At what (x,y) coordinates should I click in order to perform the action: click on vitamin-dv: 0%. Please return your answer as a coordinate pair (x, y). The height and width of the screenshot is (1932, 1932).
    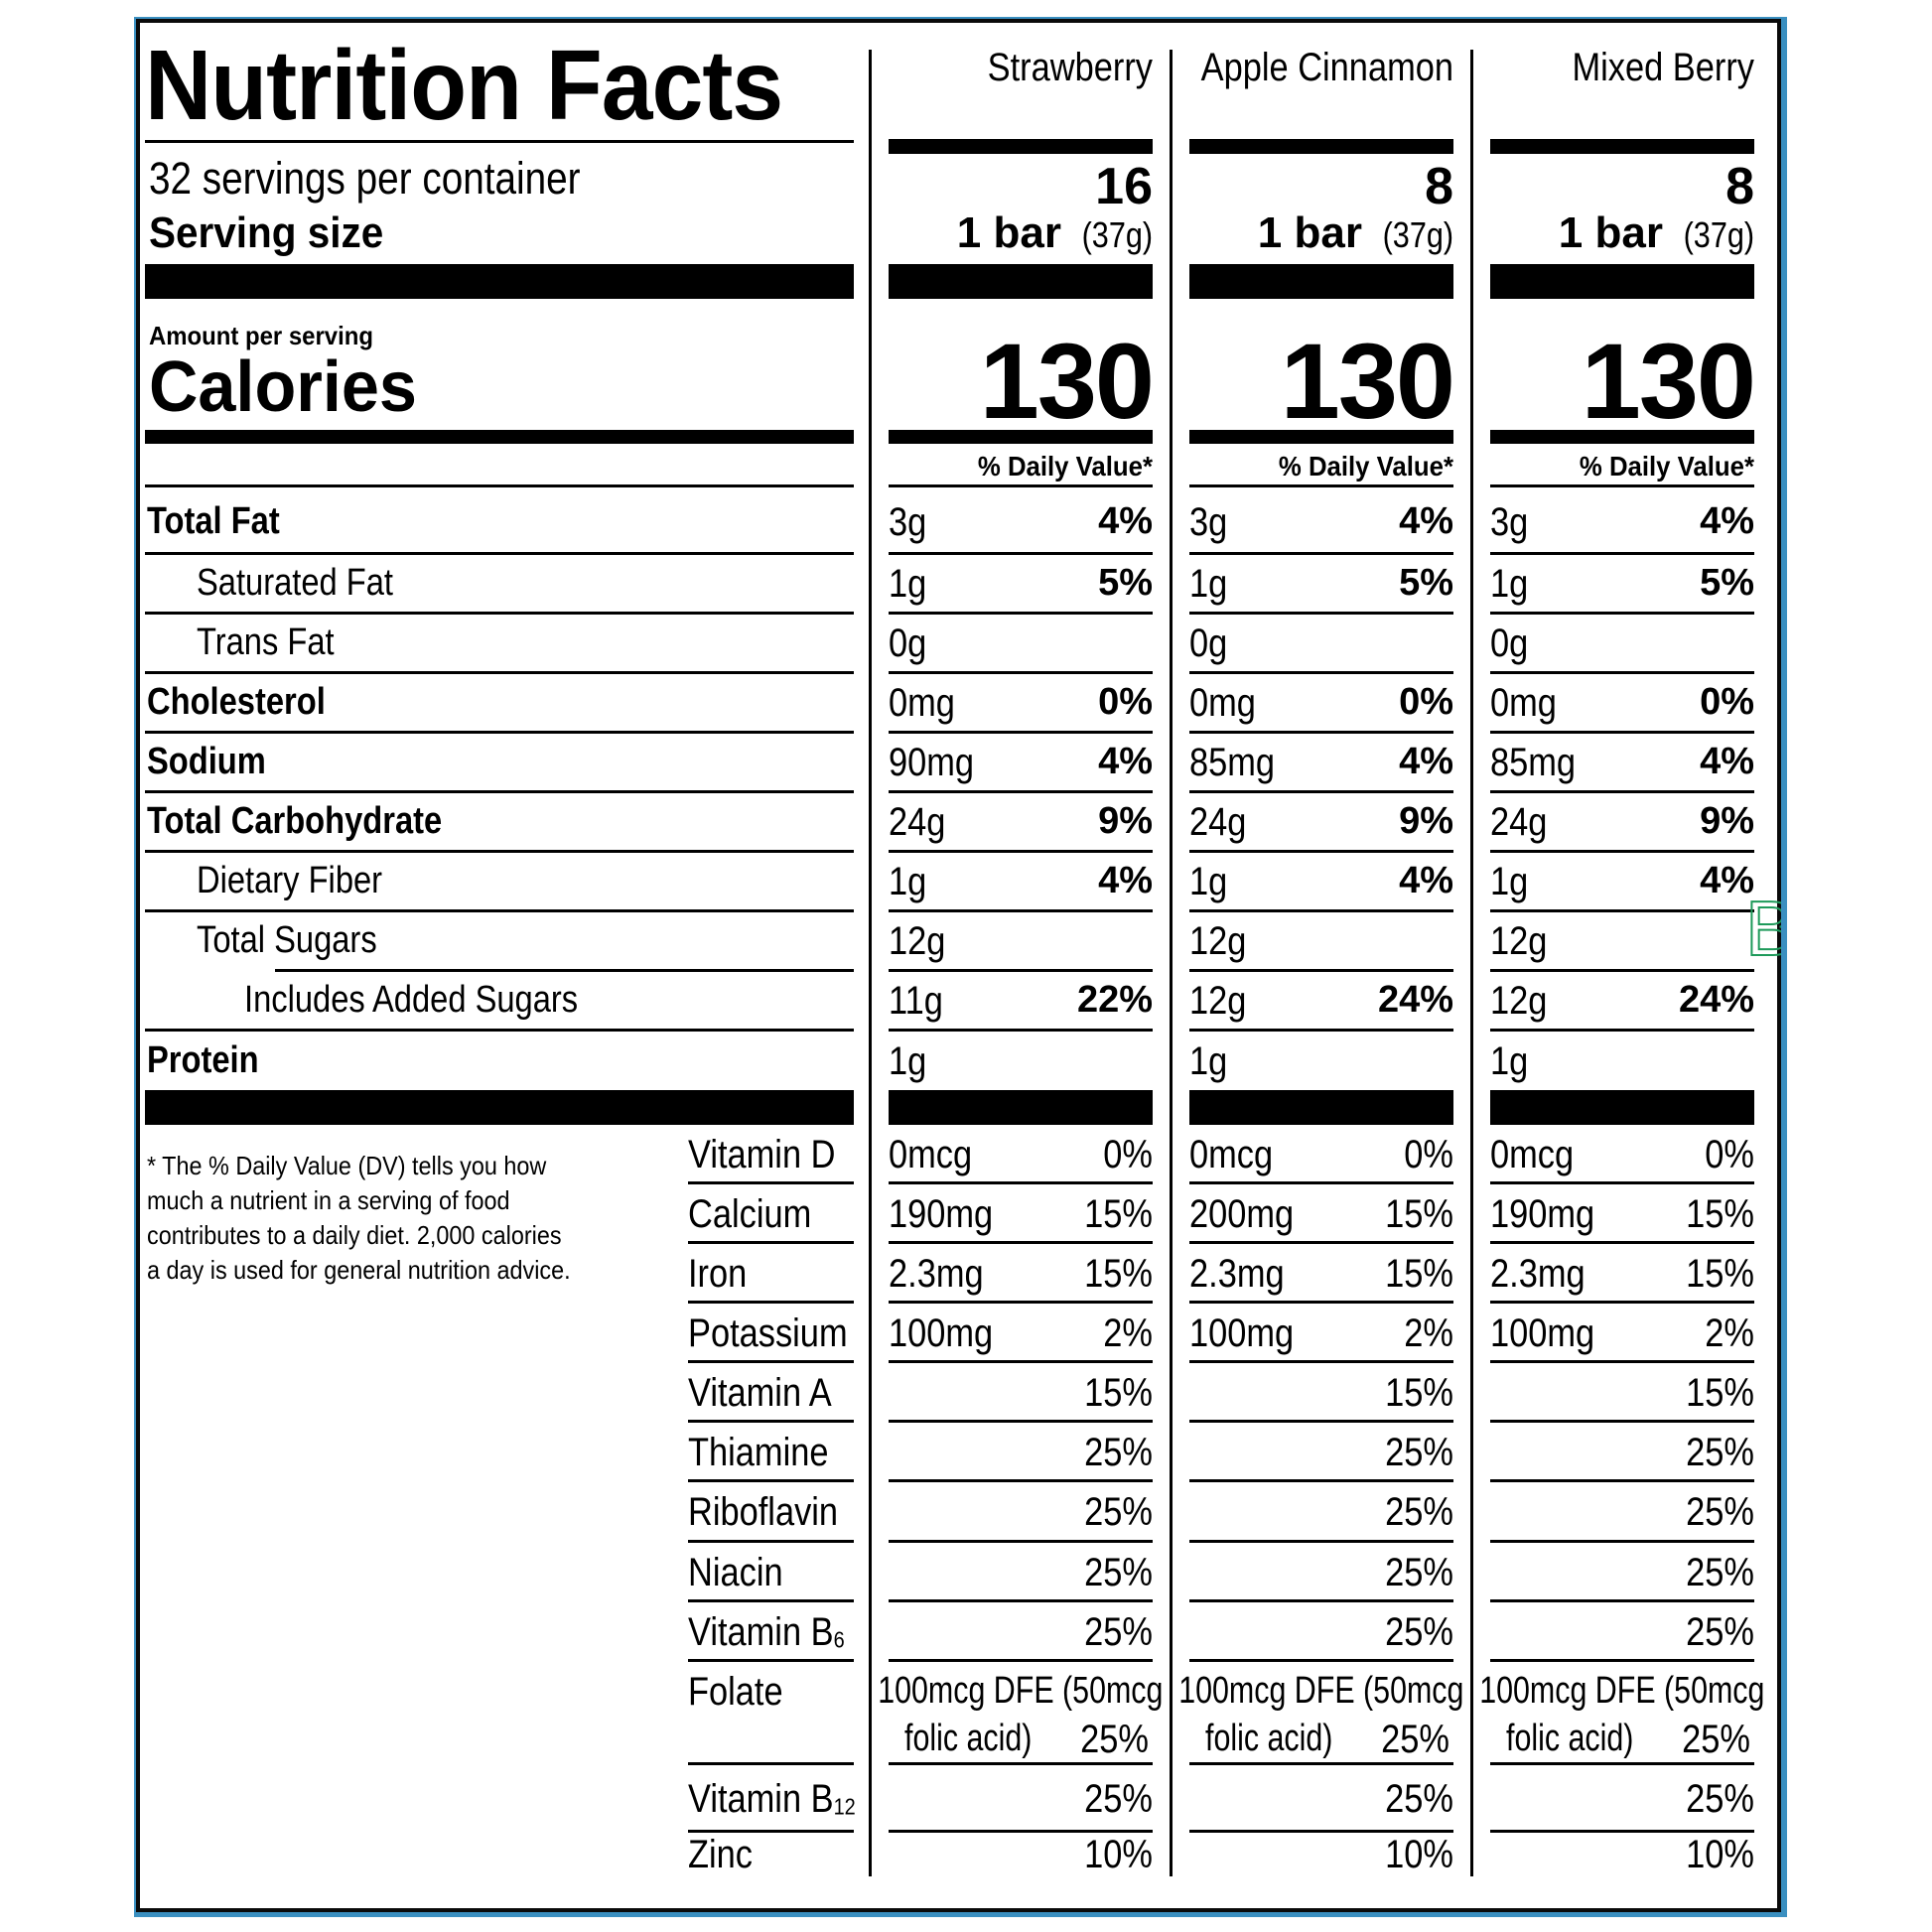
    Looking at the image, I should click on (1428, 1154).